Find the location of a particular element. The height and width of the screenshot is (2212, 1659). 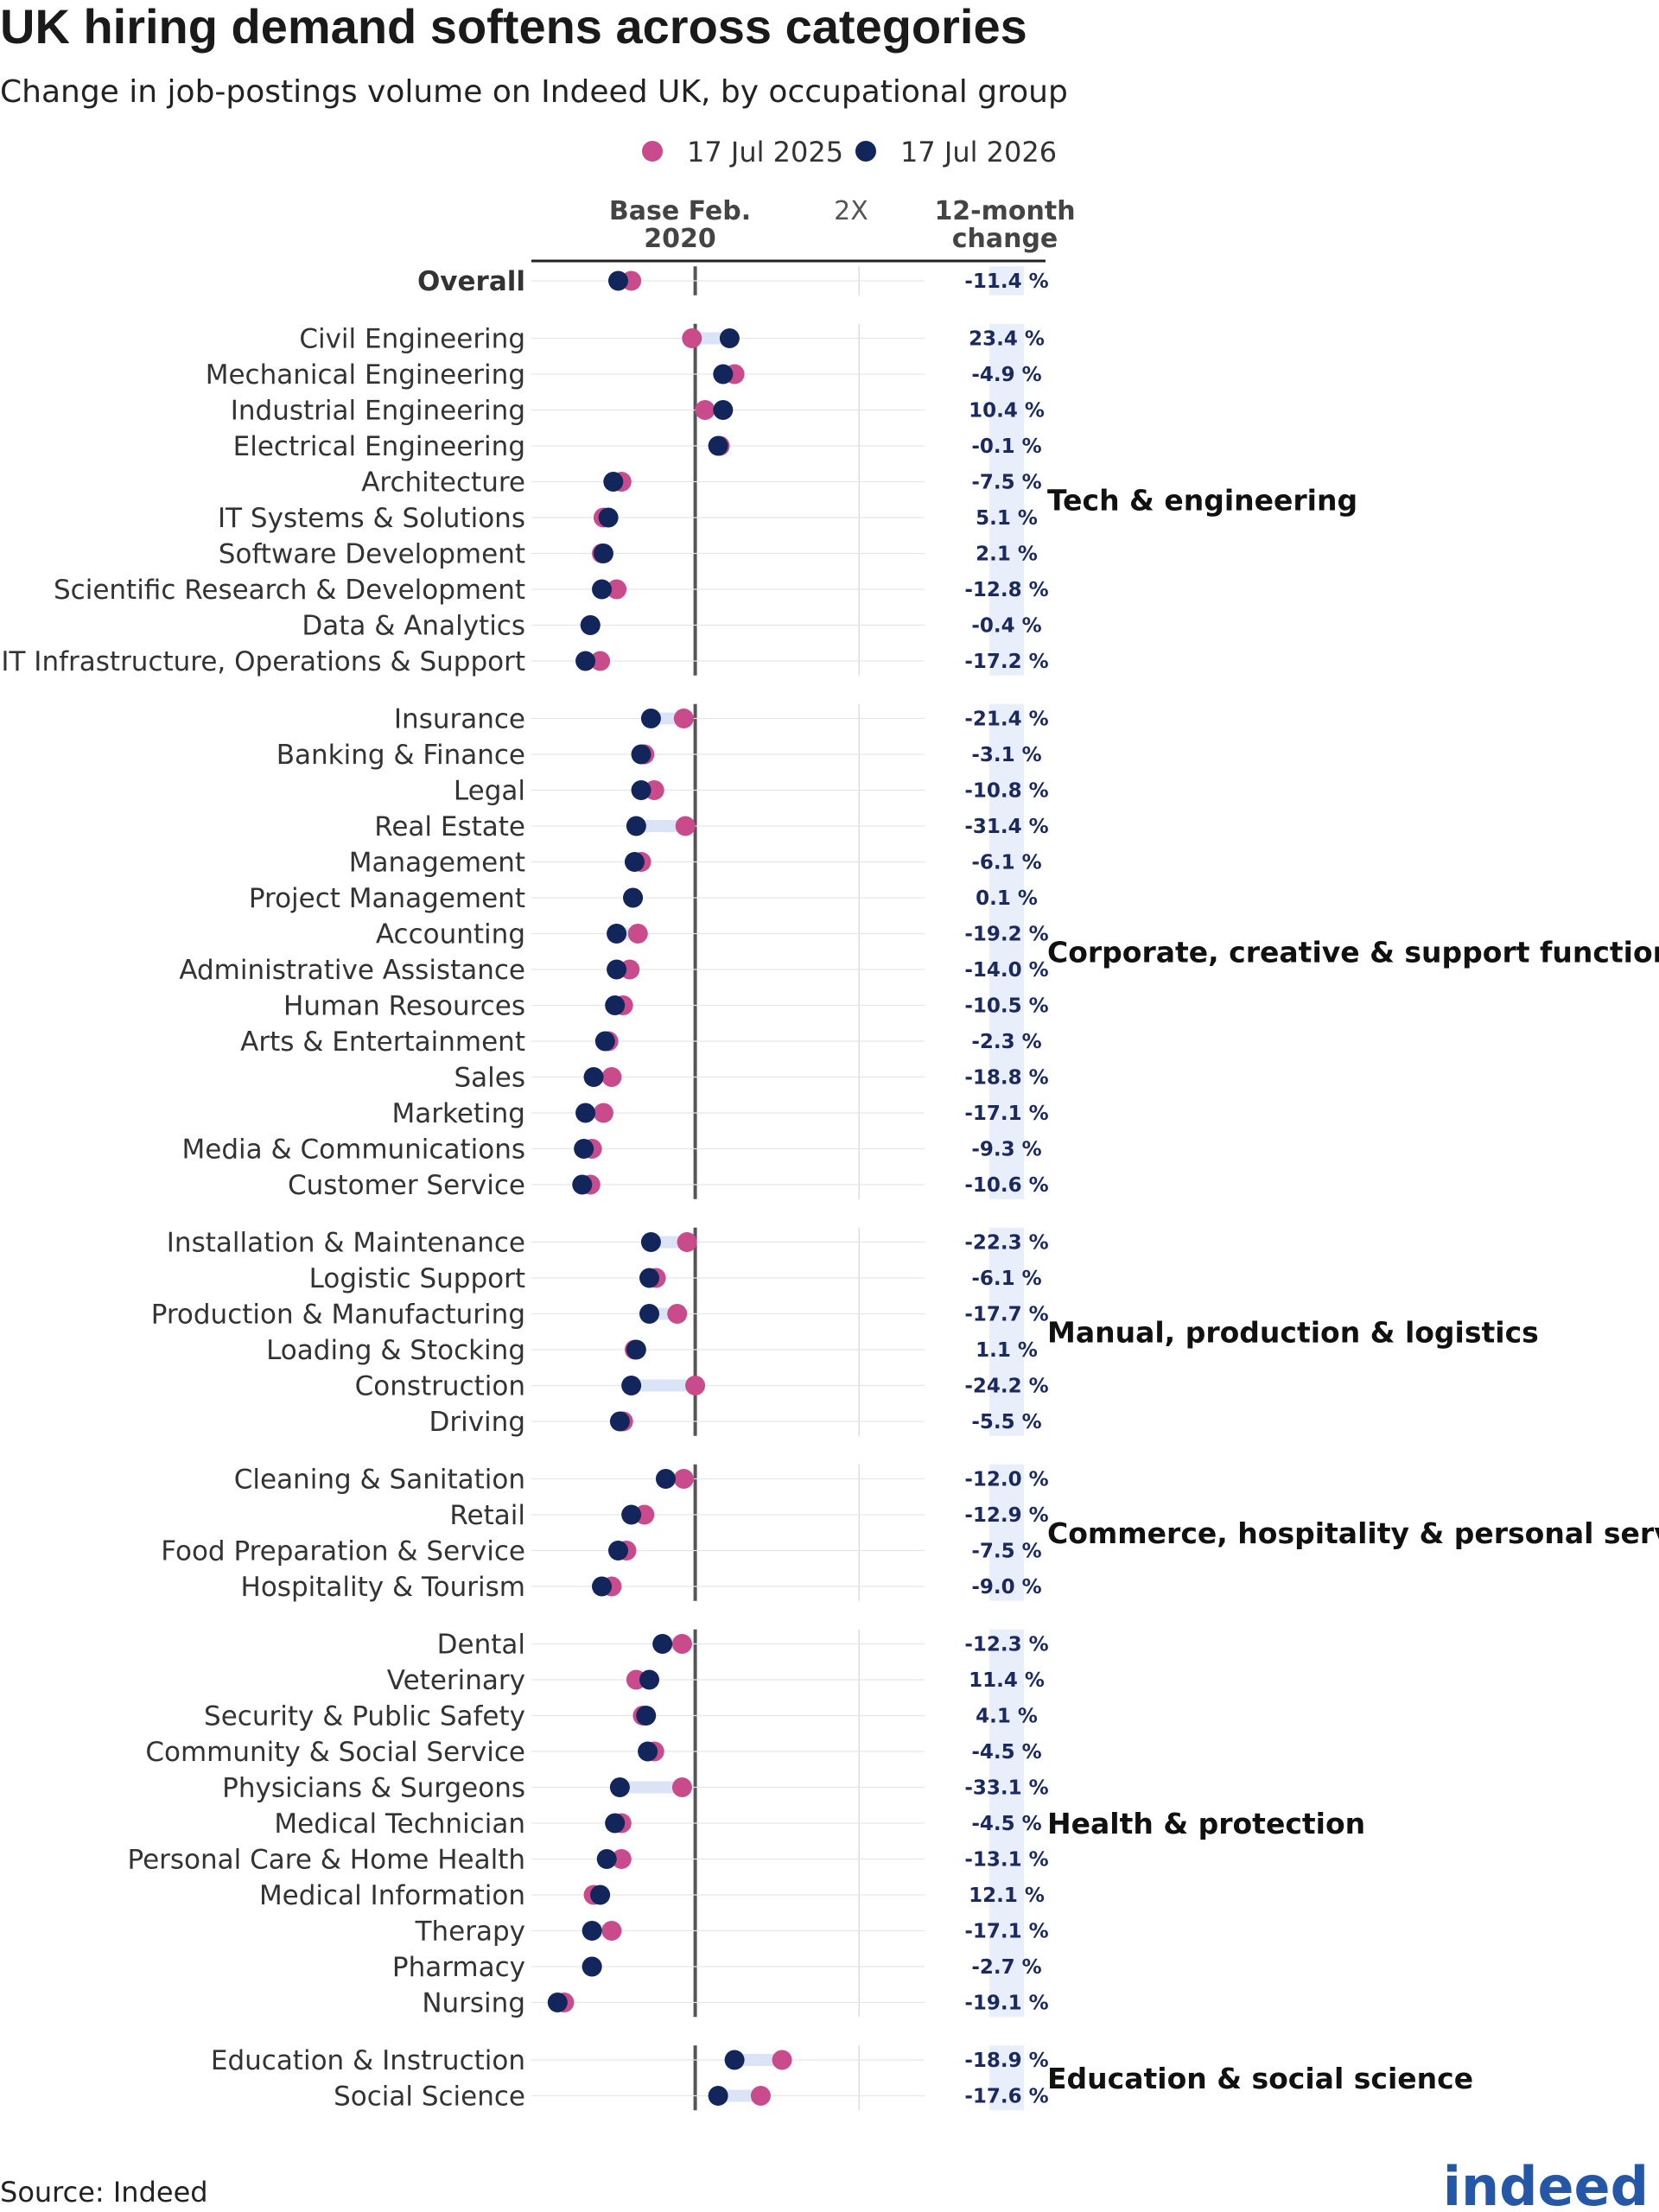

category-label: Hospitality & Tourism is located at coordinates (383, 1587).